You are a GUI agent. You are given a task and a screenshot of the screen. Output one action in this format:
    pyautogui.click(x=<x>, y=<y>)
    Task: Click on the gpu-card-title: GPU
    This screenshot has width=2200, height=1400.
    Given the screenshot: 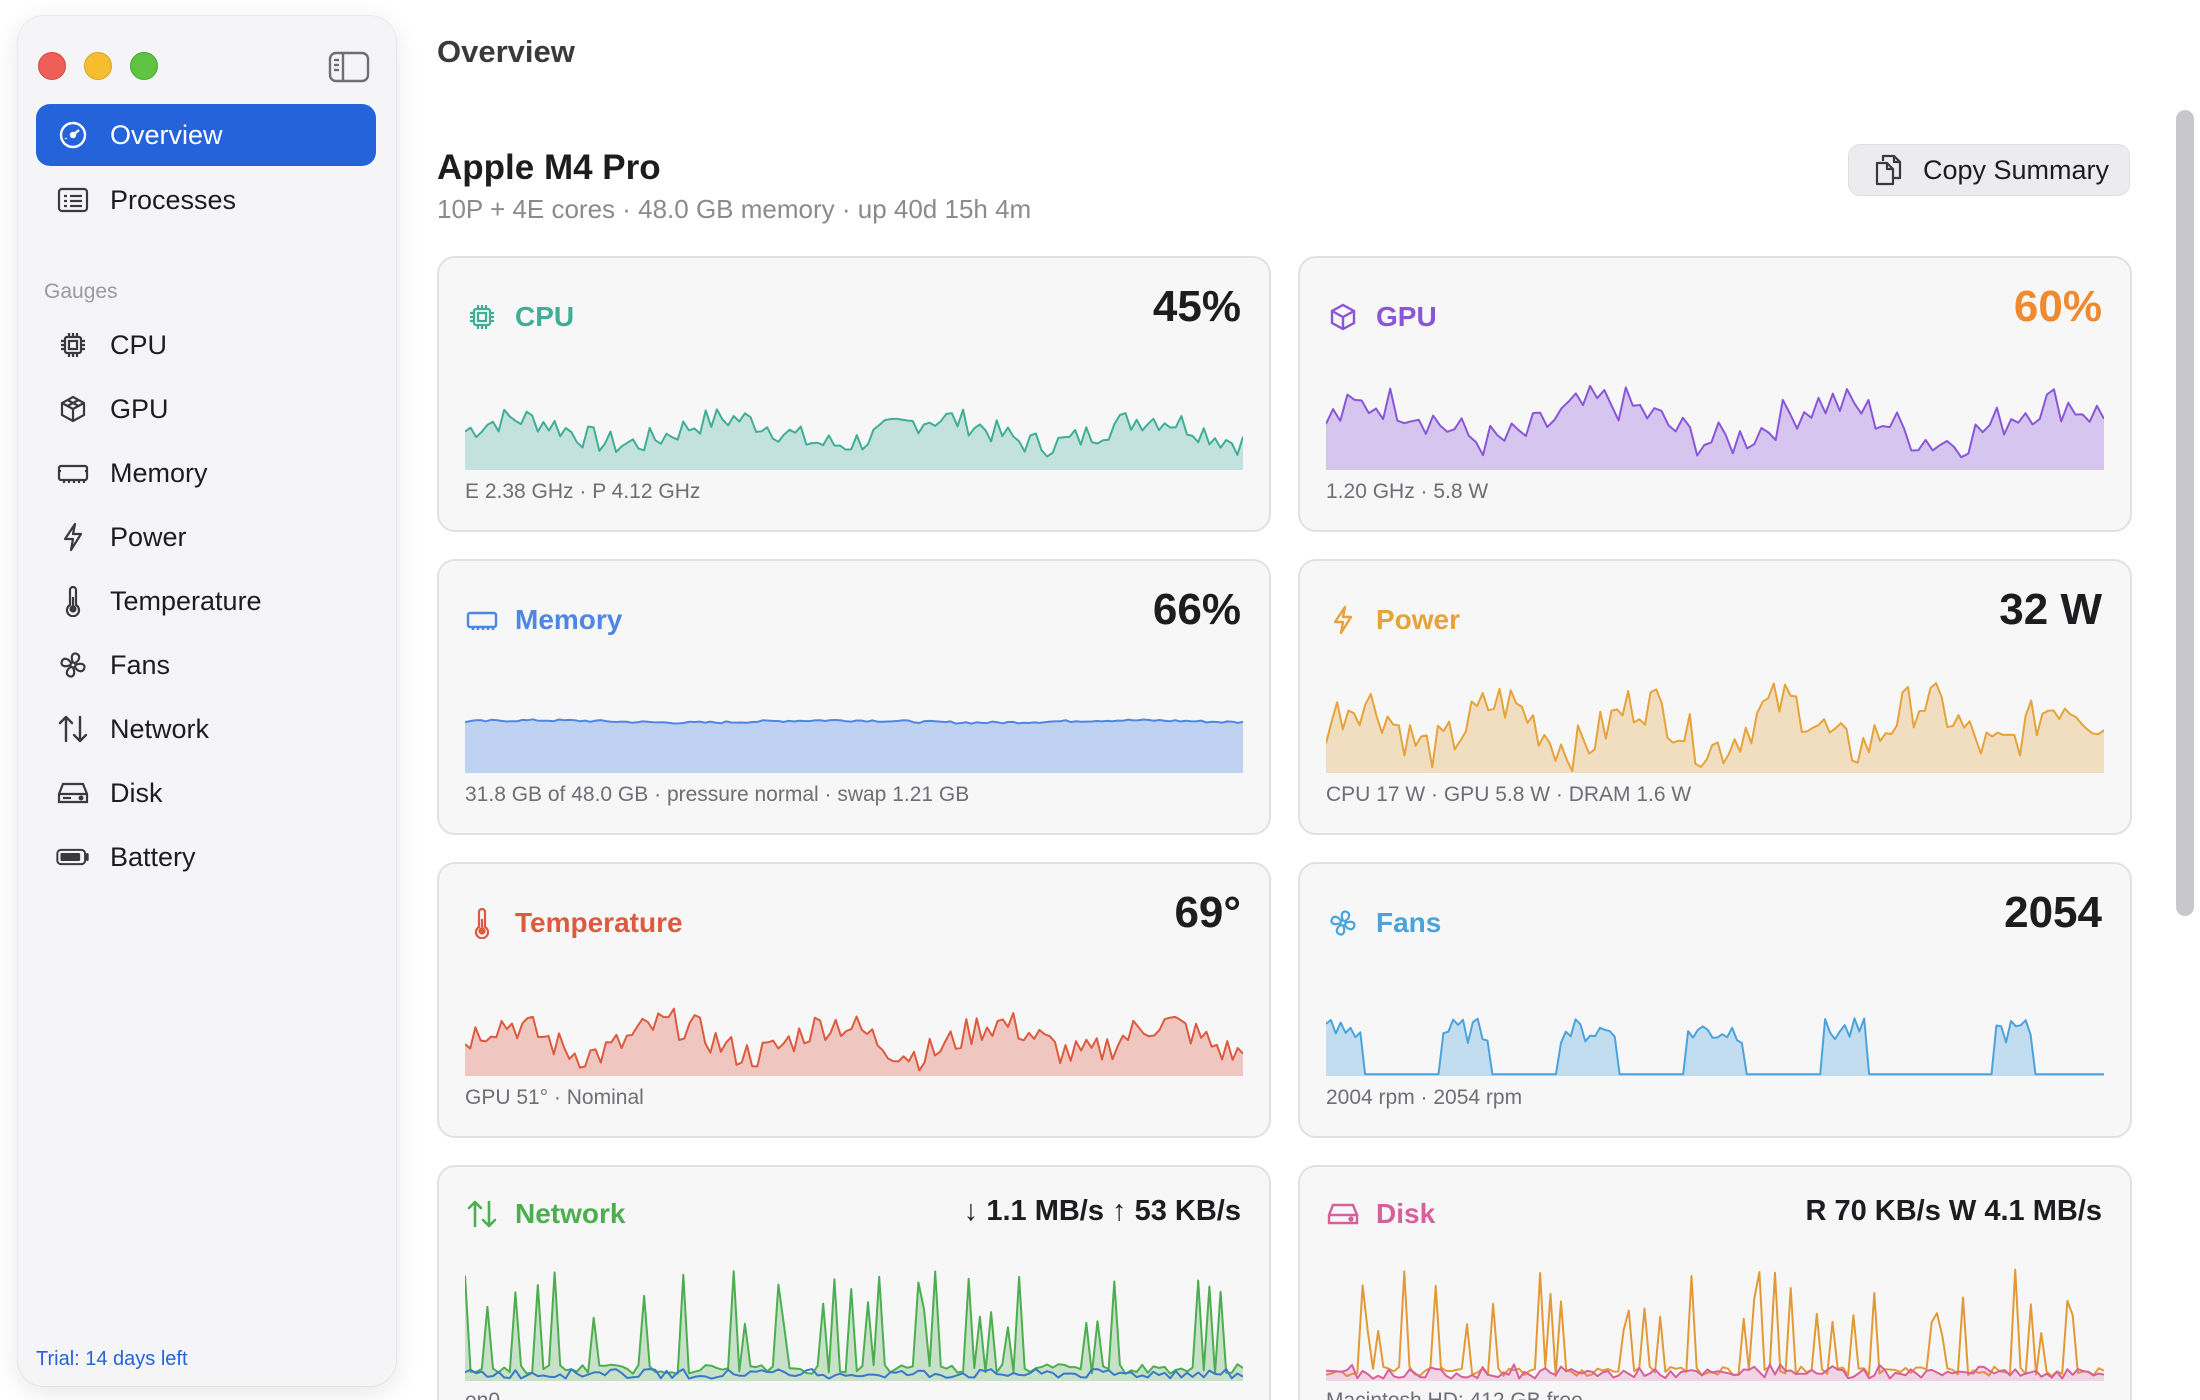 What is the action you would take?
    pyautogui.click(x=1406, y=316)
    